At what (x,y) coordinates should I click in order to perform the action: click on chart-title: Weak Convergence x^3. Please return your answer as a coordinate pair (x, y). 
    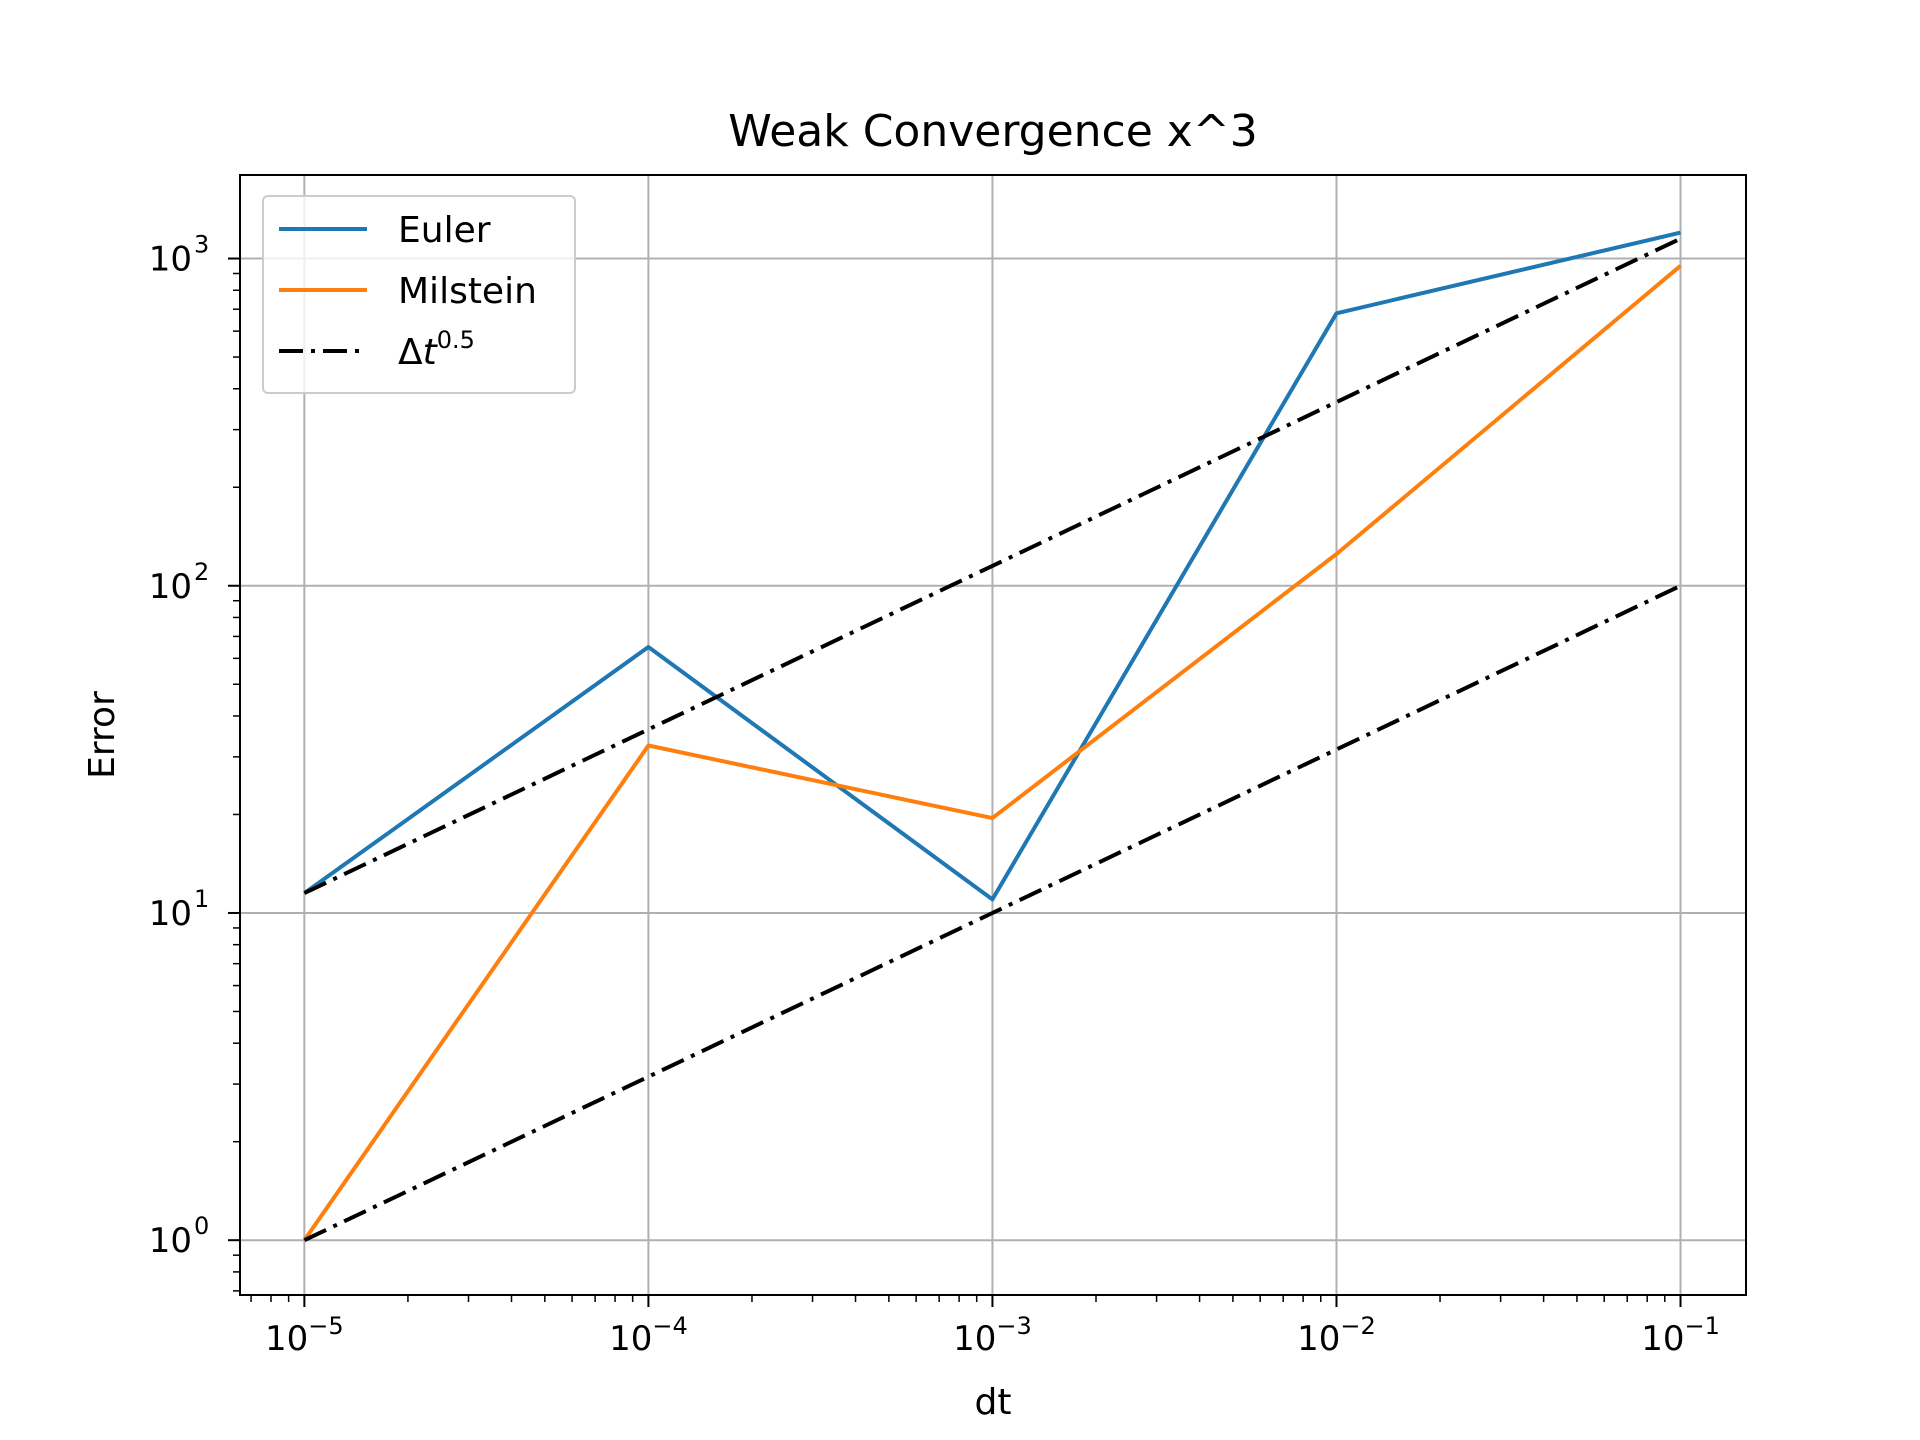
    Looking at the image, I should click on (992, 131).